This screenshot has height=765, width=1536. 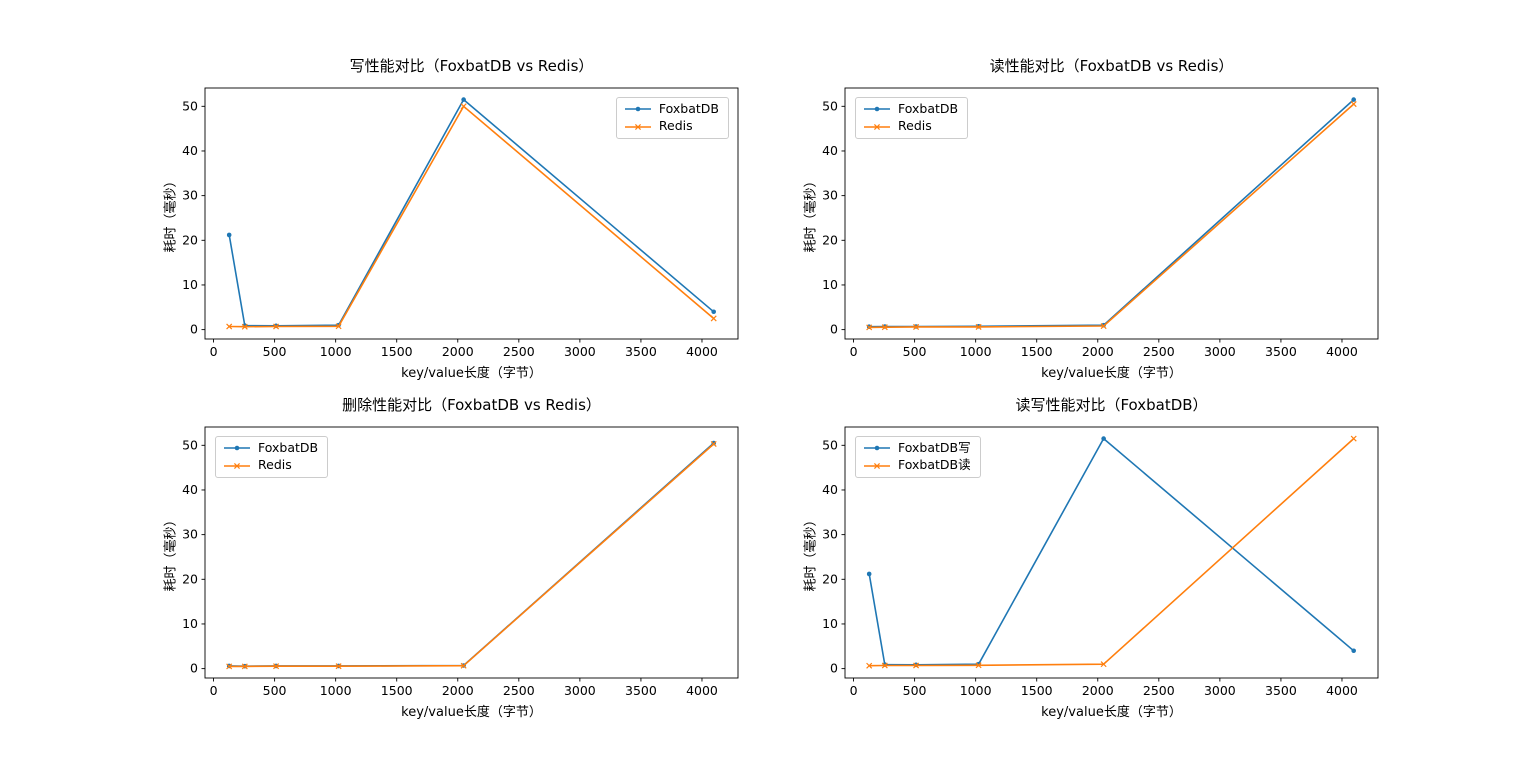 I want to click on chart-title: 写性能对比（FoxbatDB vs Redis）, so click(x=471, y=66).